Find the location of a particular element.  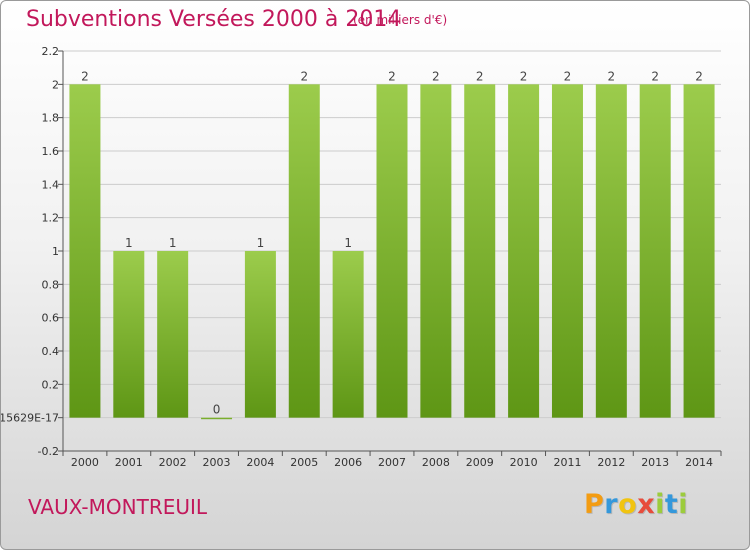

chart-title: Subventions Versées 2000 à 2014 is located at coordinates (214, 19).